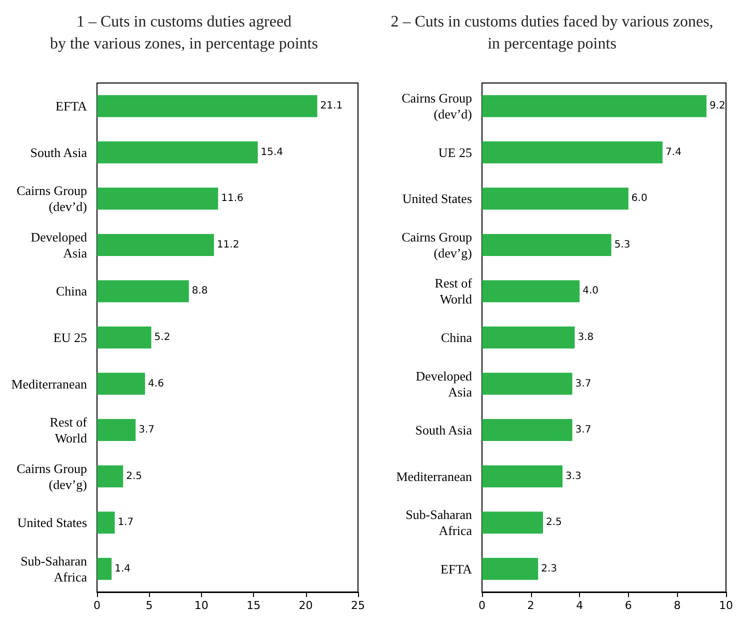 The height and width of the screenshot is (617, 736). I want to click on data-label: 3.3, so click(574, 476).